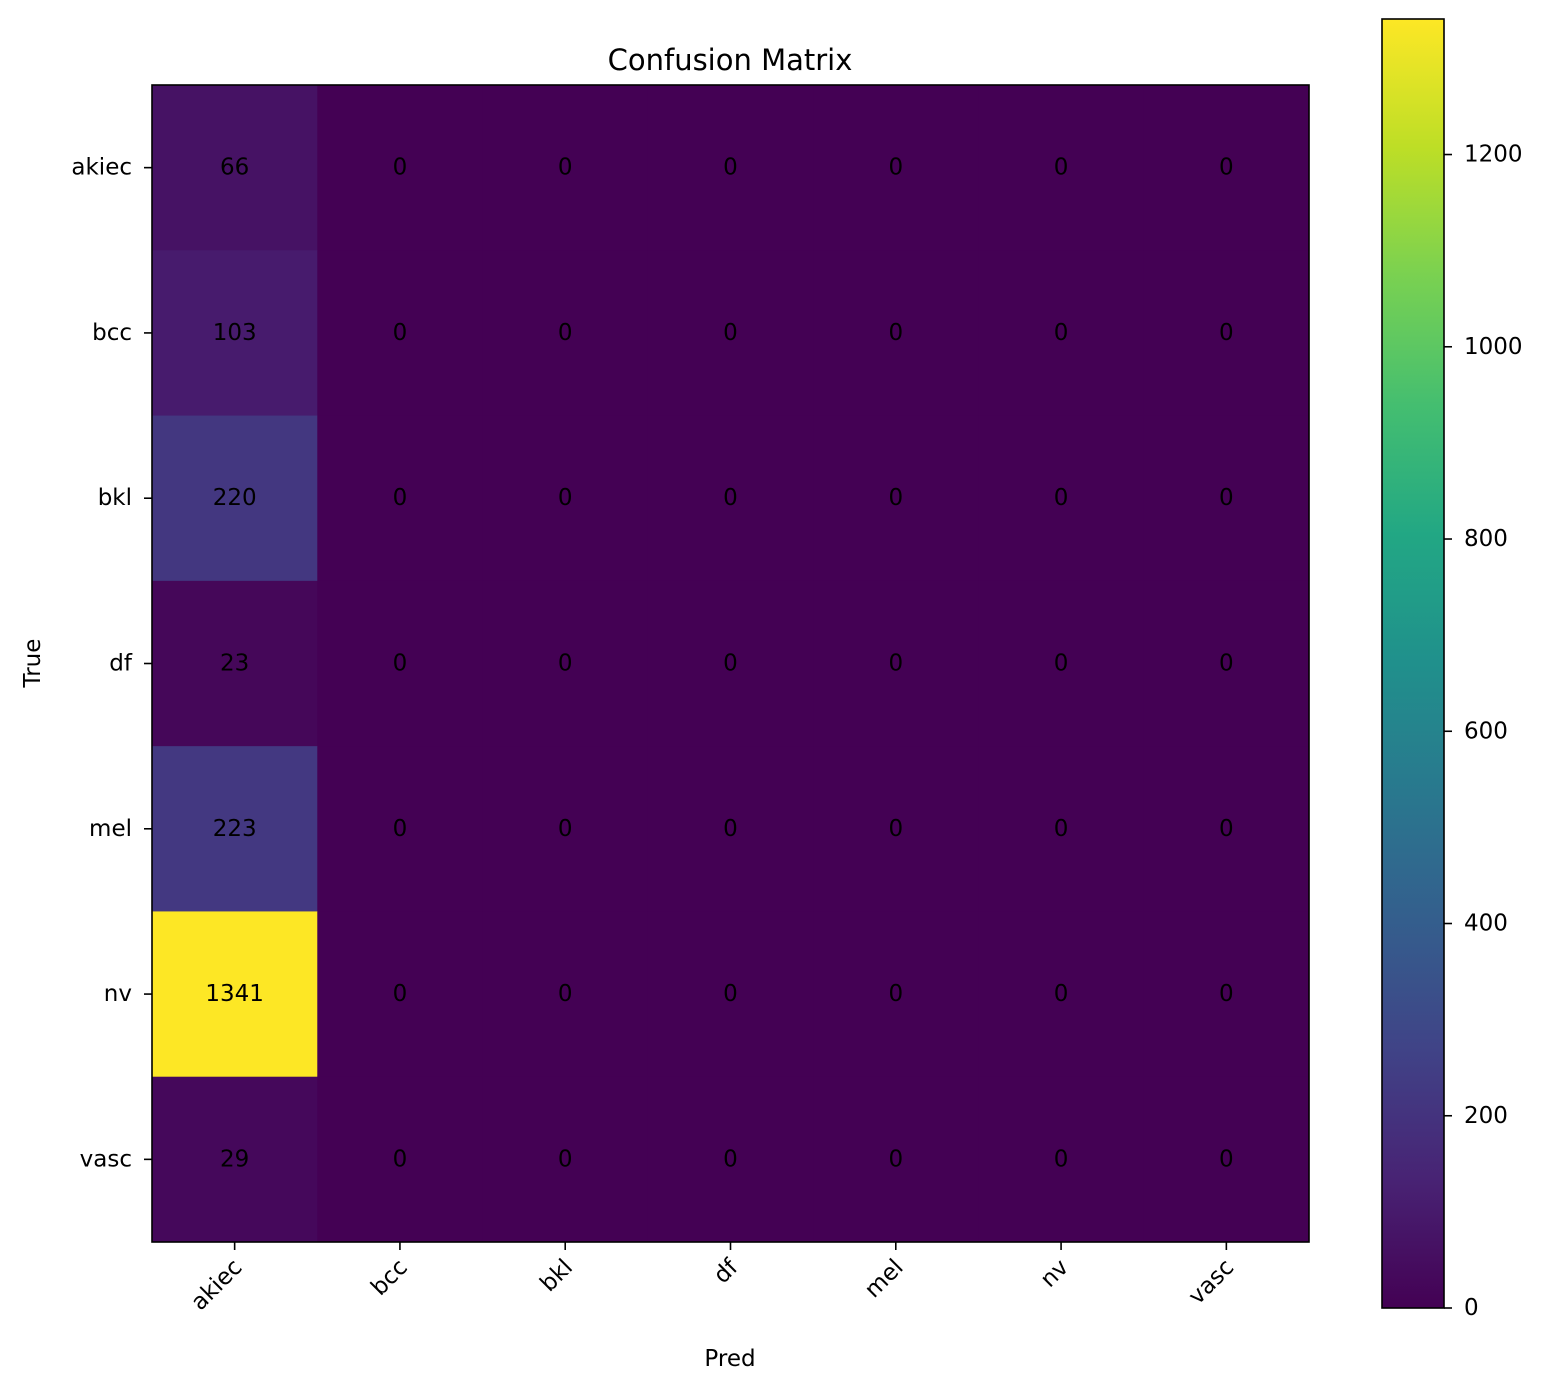  What do you see at coordinates (216, 1284) in the screenshot?
I see `x-tick-label: akiec` at bounding box center [216, 1284].